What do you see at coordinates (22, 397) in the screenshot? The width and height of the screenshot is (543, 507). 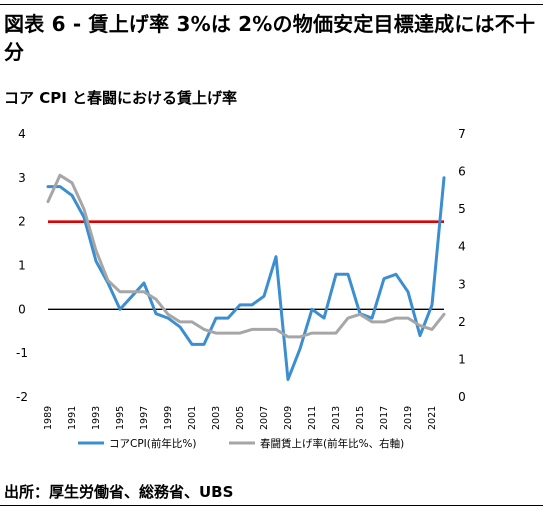 I see `y-left-tick-label: -2` at bounding box center [22, 397].